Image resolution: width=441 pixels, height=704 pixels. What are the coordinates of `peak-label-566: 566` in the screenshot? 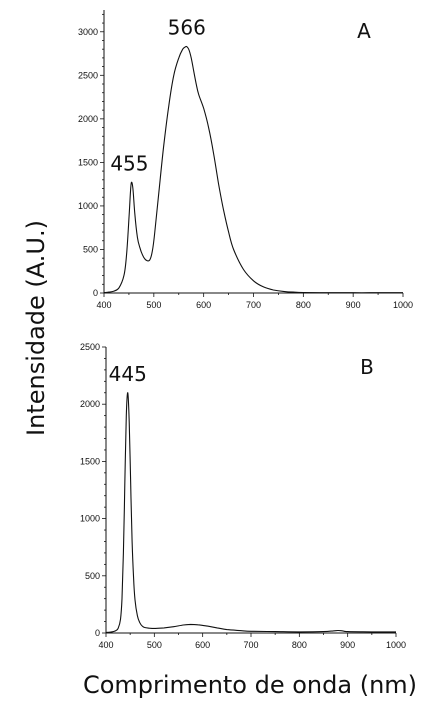 It's located at (187, 28).